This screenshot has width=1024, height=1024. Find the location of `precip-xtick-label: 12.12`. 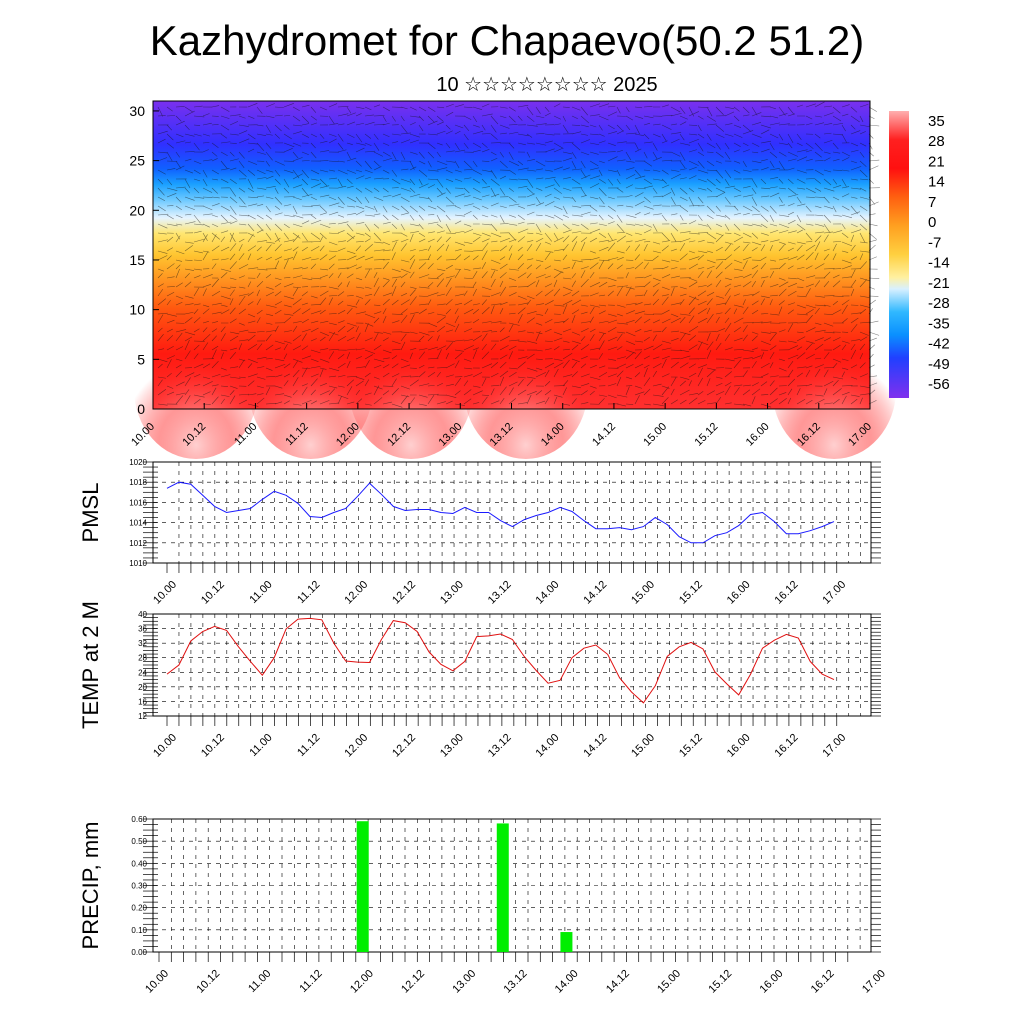

precip-xtick-label: 12.12 is located at coordinates (413, 982).